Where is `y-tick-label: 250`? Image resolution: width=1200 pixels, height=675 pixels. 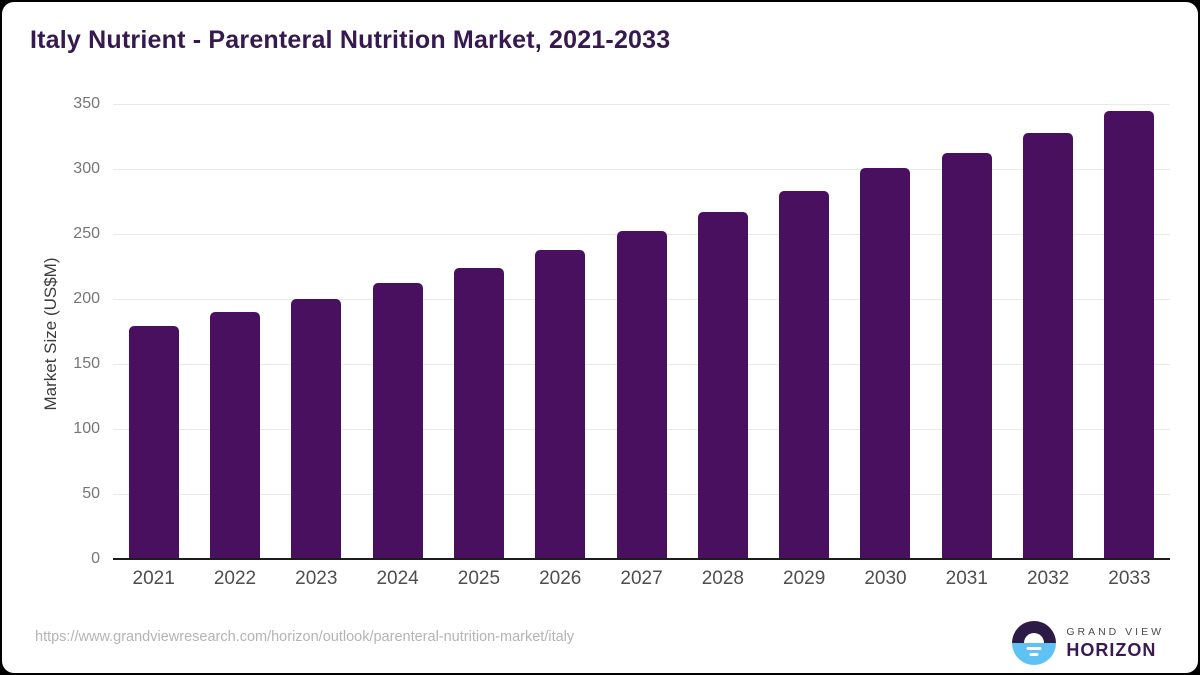
y-tick-label: 250 is located at coordinates (86, 233).